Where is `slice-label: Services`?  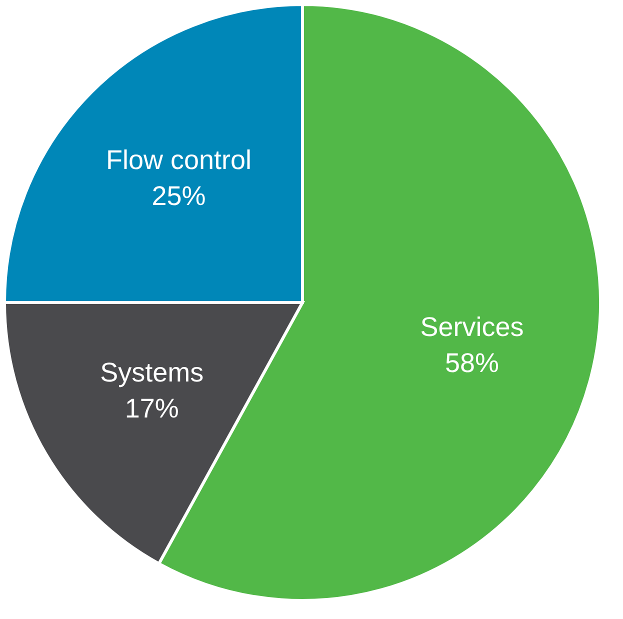 slice-label: Services is located at coordinates (472, 327).